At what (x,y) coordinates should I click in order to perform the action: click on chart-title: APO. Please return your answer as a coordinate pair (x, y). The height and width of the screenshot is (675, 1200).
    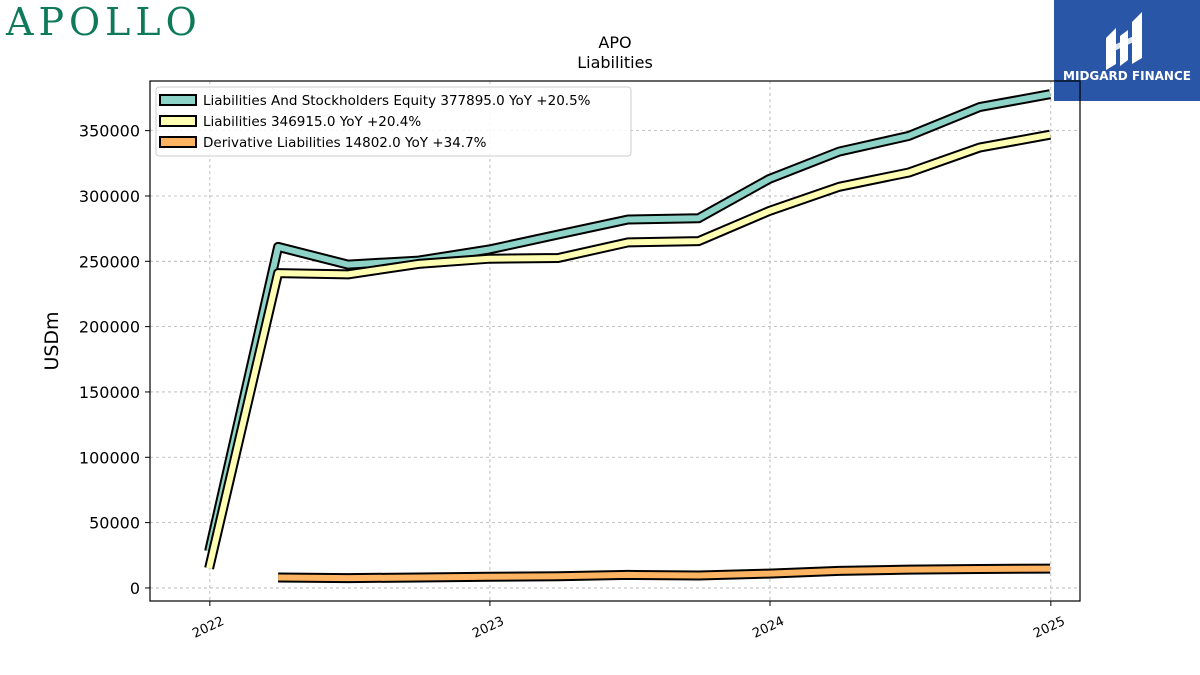
    Looking at the image, I should click on (614, 42).